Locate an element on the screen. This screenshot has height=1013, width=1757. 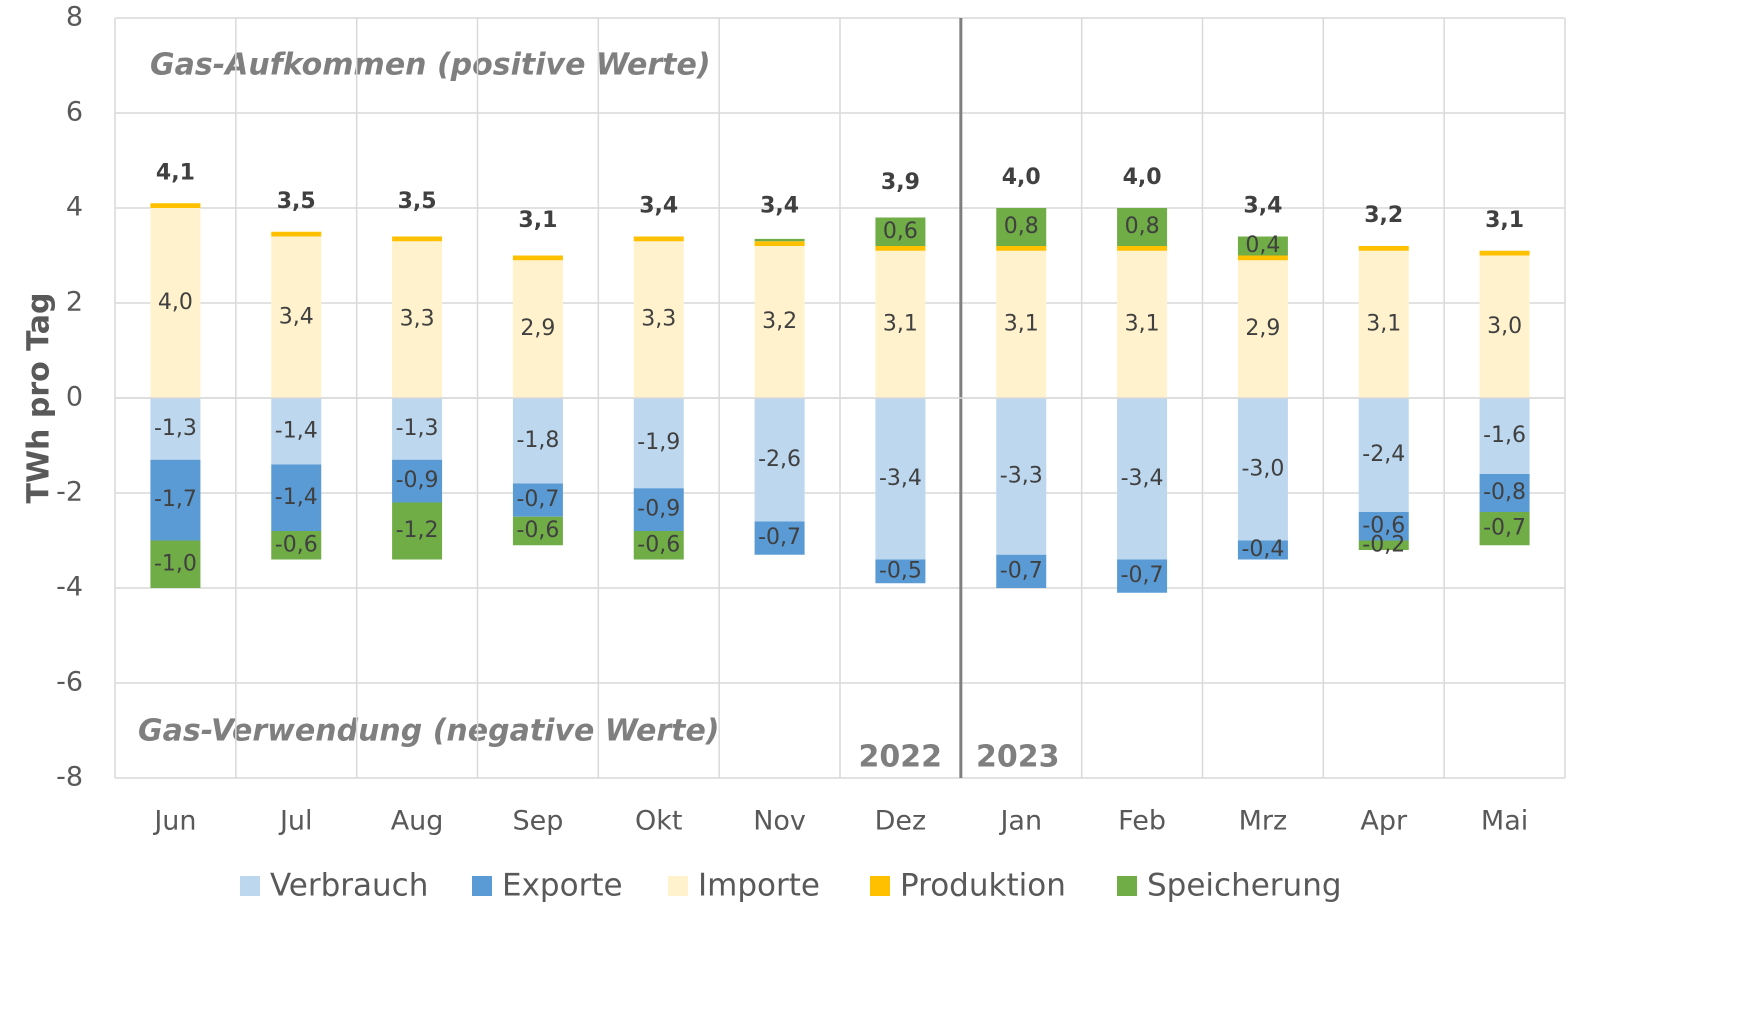
value-label: -3,0 is located at coordinates (1262, 468).